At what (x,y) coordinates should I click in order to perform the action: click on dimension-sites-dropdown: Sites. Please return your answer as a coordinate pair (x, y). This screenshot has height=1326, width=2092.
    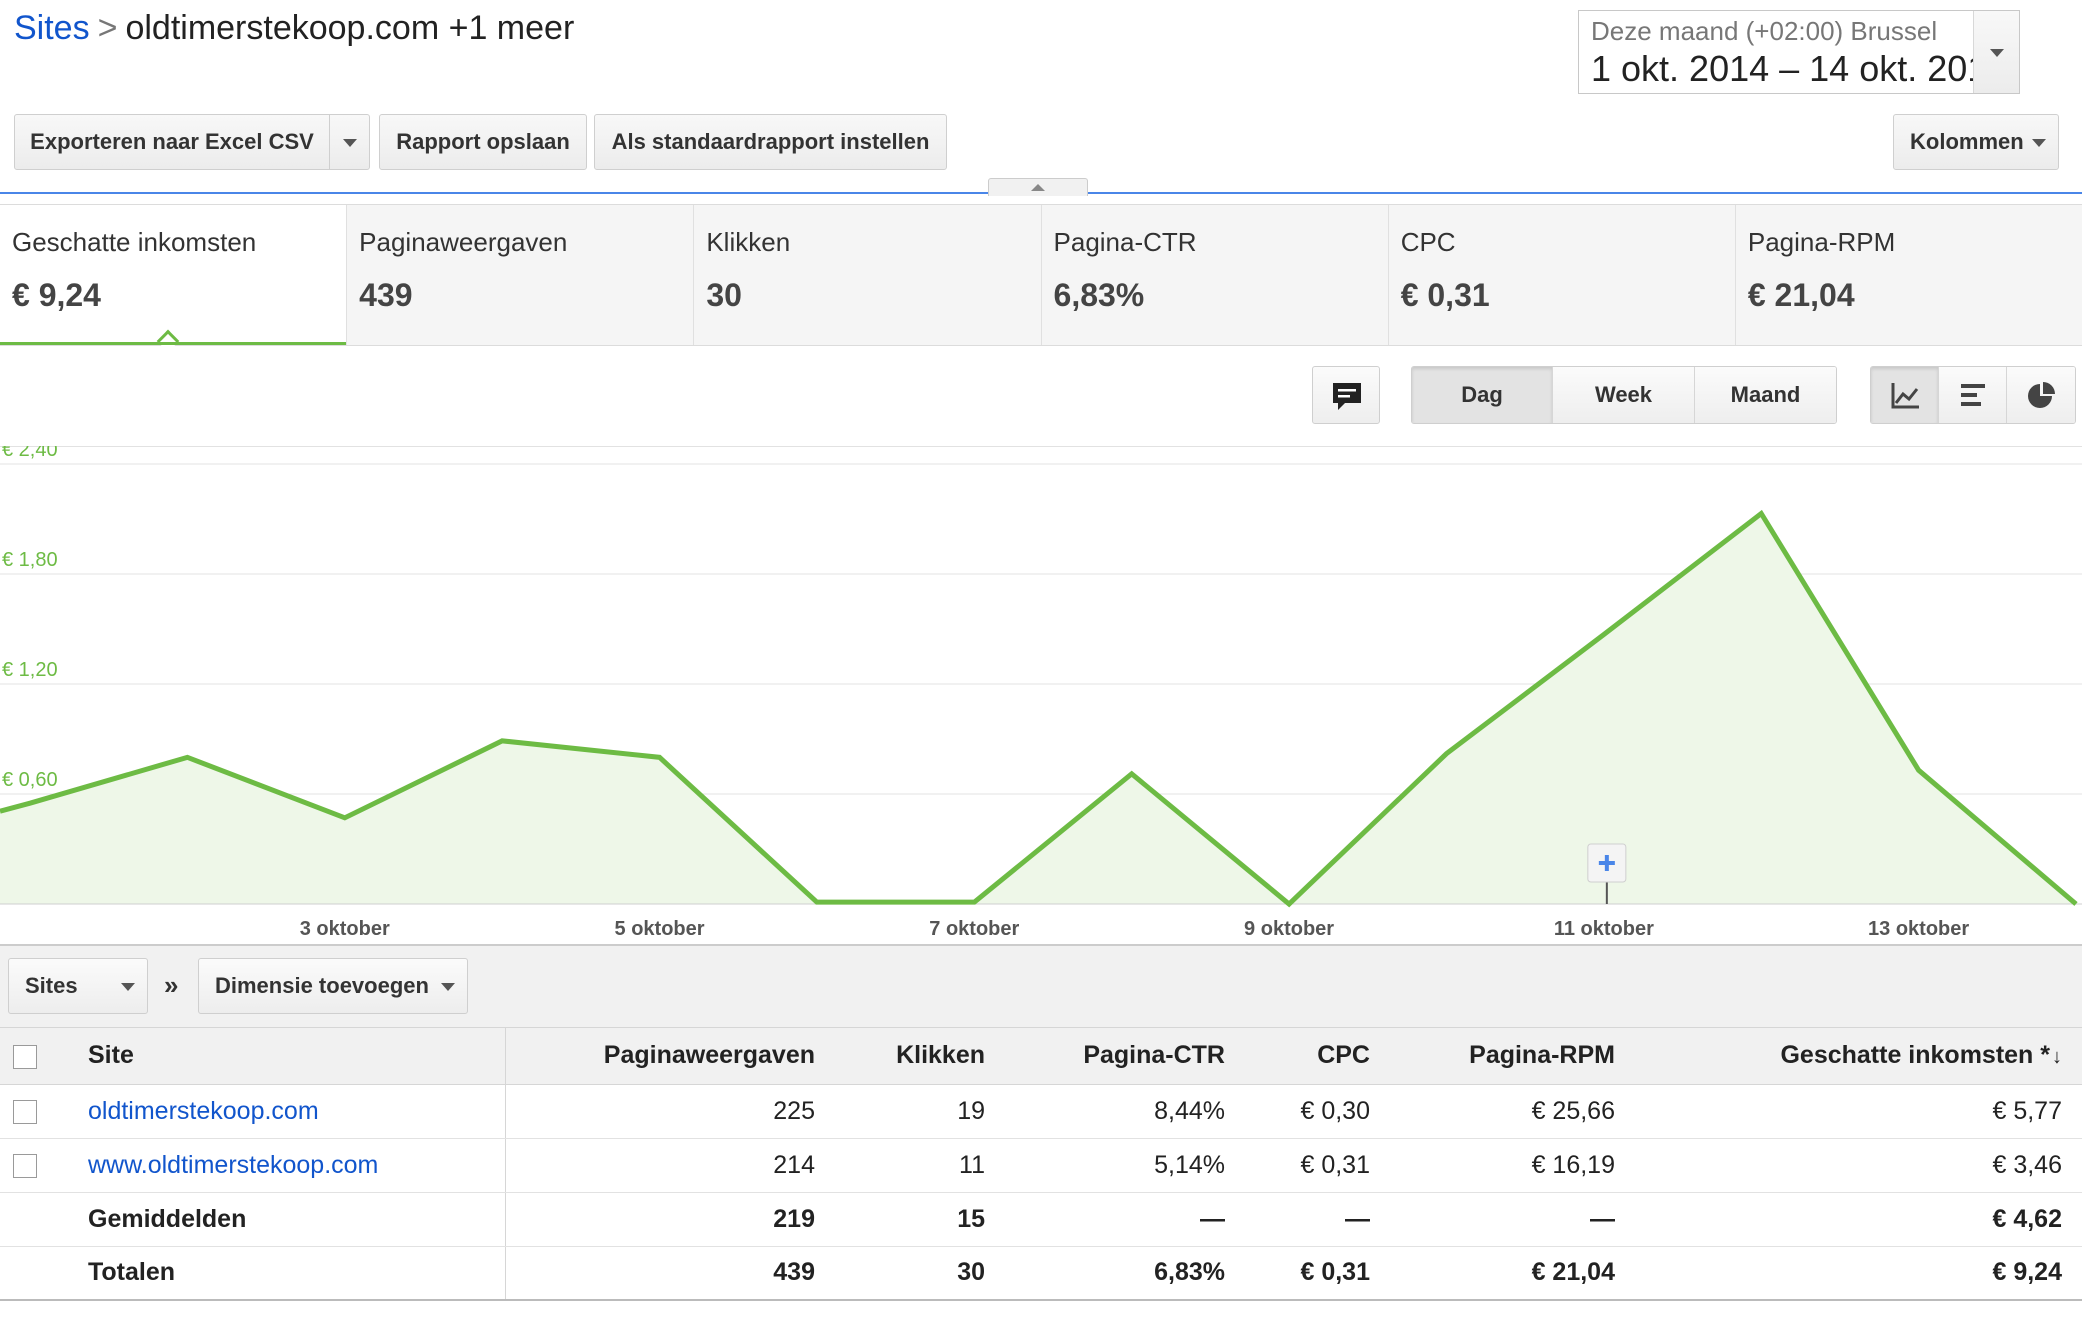
    Looking at the image, I should click on (78, 986).